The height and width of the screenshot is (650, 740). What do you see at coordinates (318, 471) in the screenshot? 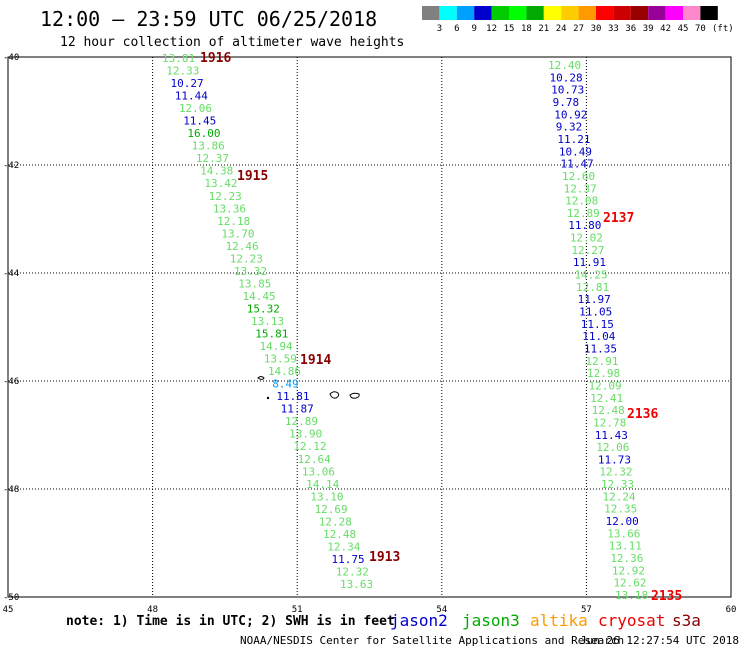
I see `wave-height-value: 13.06` at bounding box center [318, 471].